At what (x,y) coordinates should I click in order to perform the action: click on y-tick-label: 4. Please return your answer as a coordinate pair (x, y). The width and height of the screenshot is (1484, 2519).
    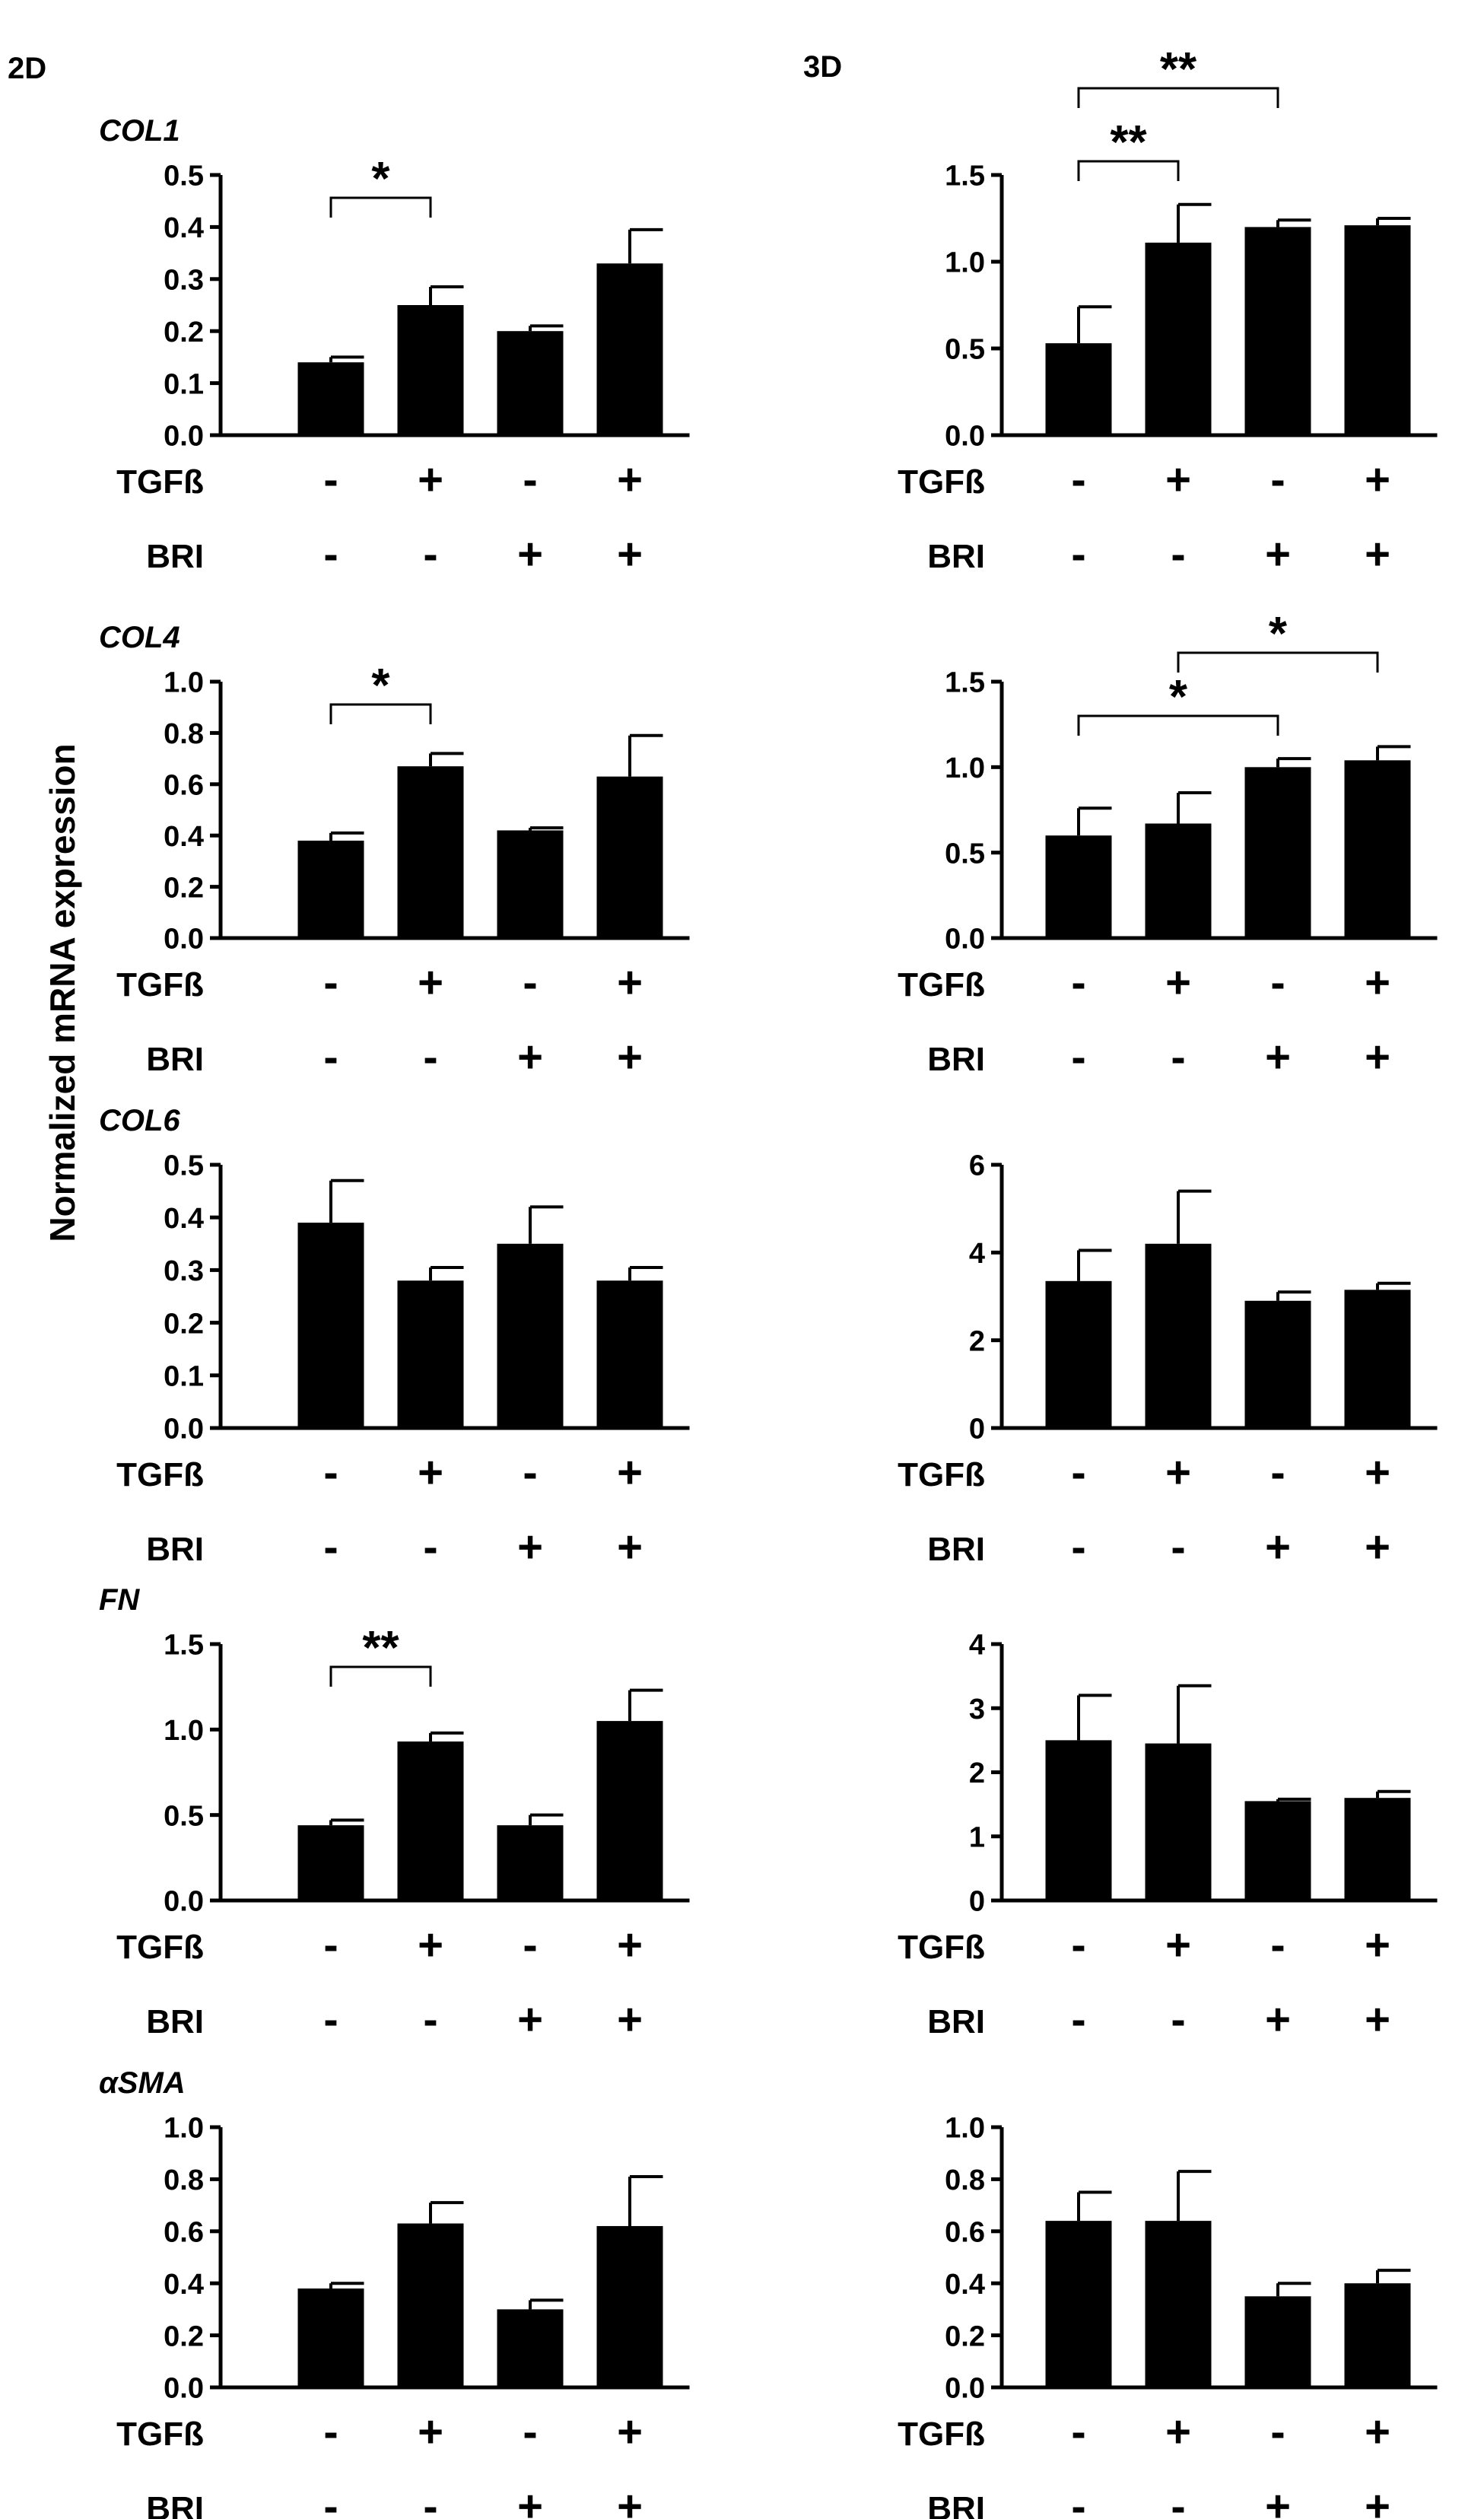
    Looking at the image, I should click on (977, 1254).